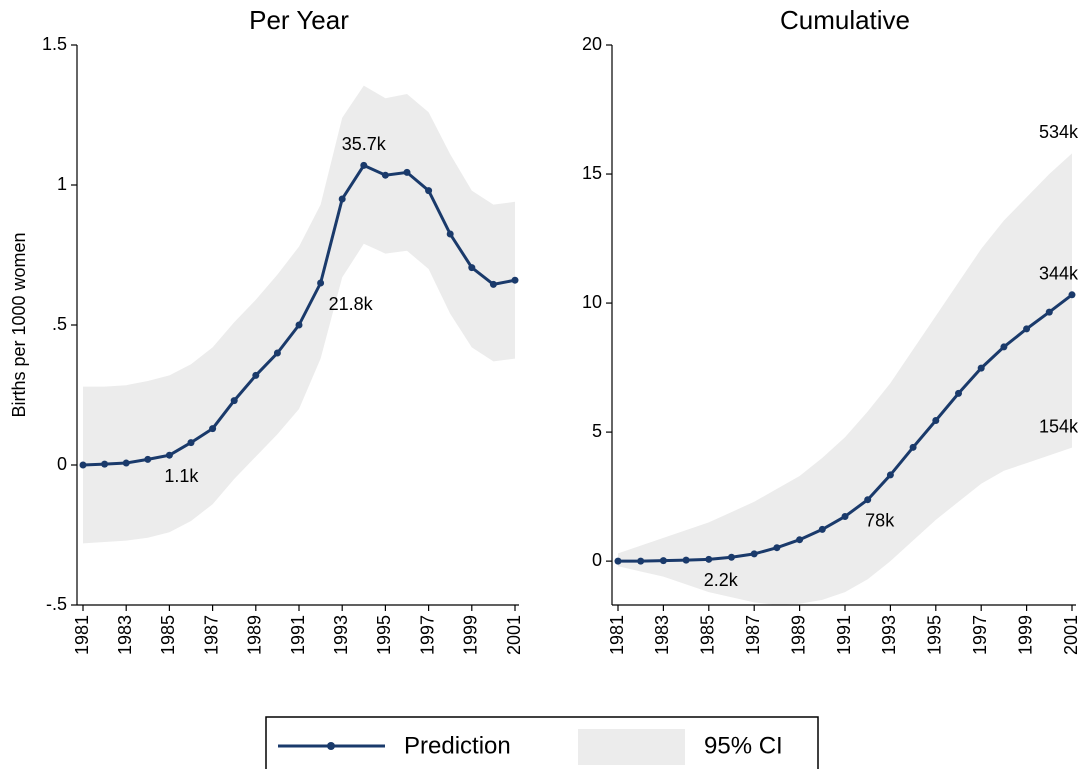 Image resolution: width=1087 pixels, height=769 pixels. What do you see at coordinates (457, 745) in the screenshot?
I see `legend-label: Prediction` at bounding box center [457, 745].